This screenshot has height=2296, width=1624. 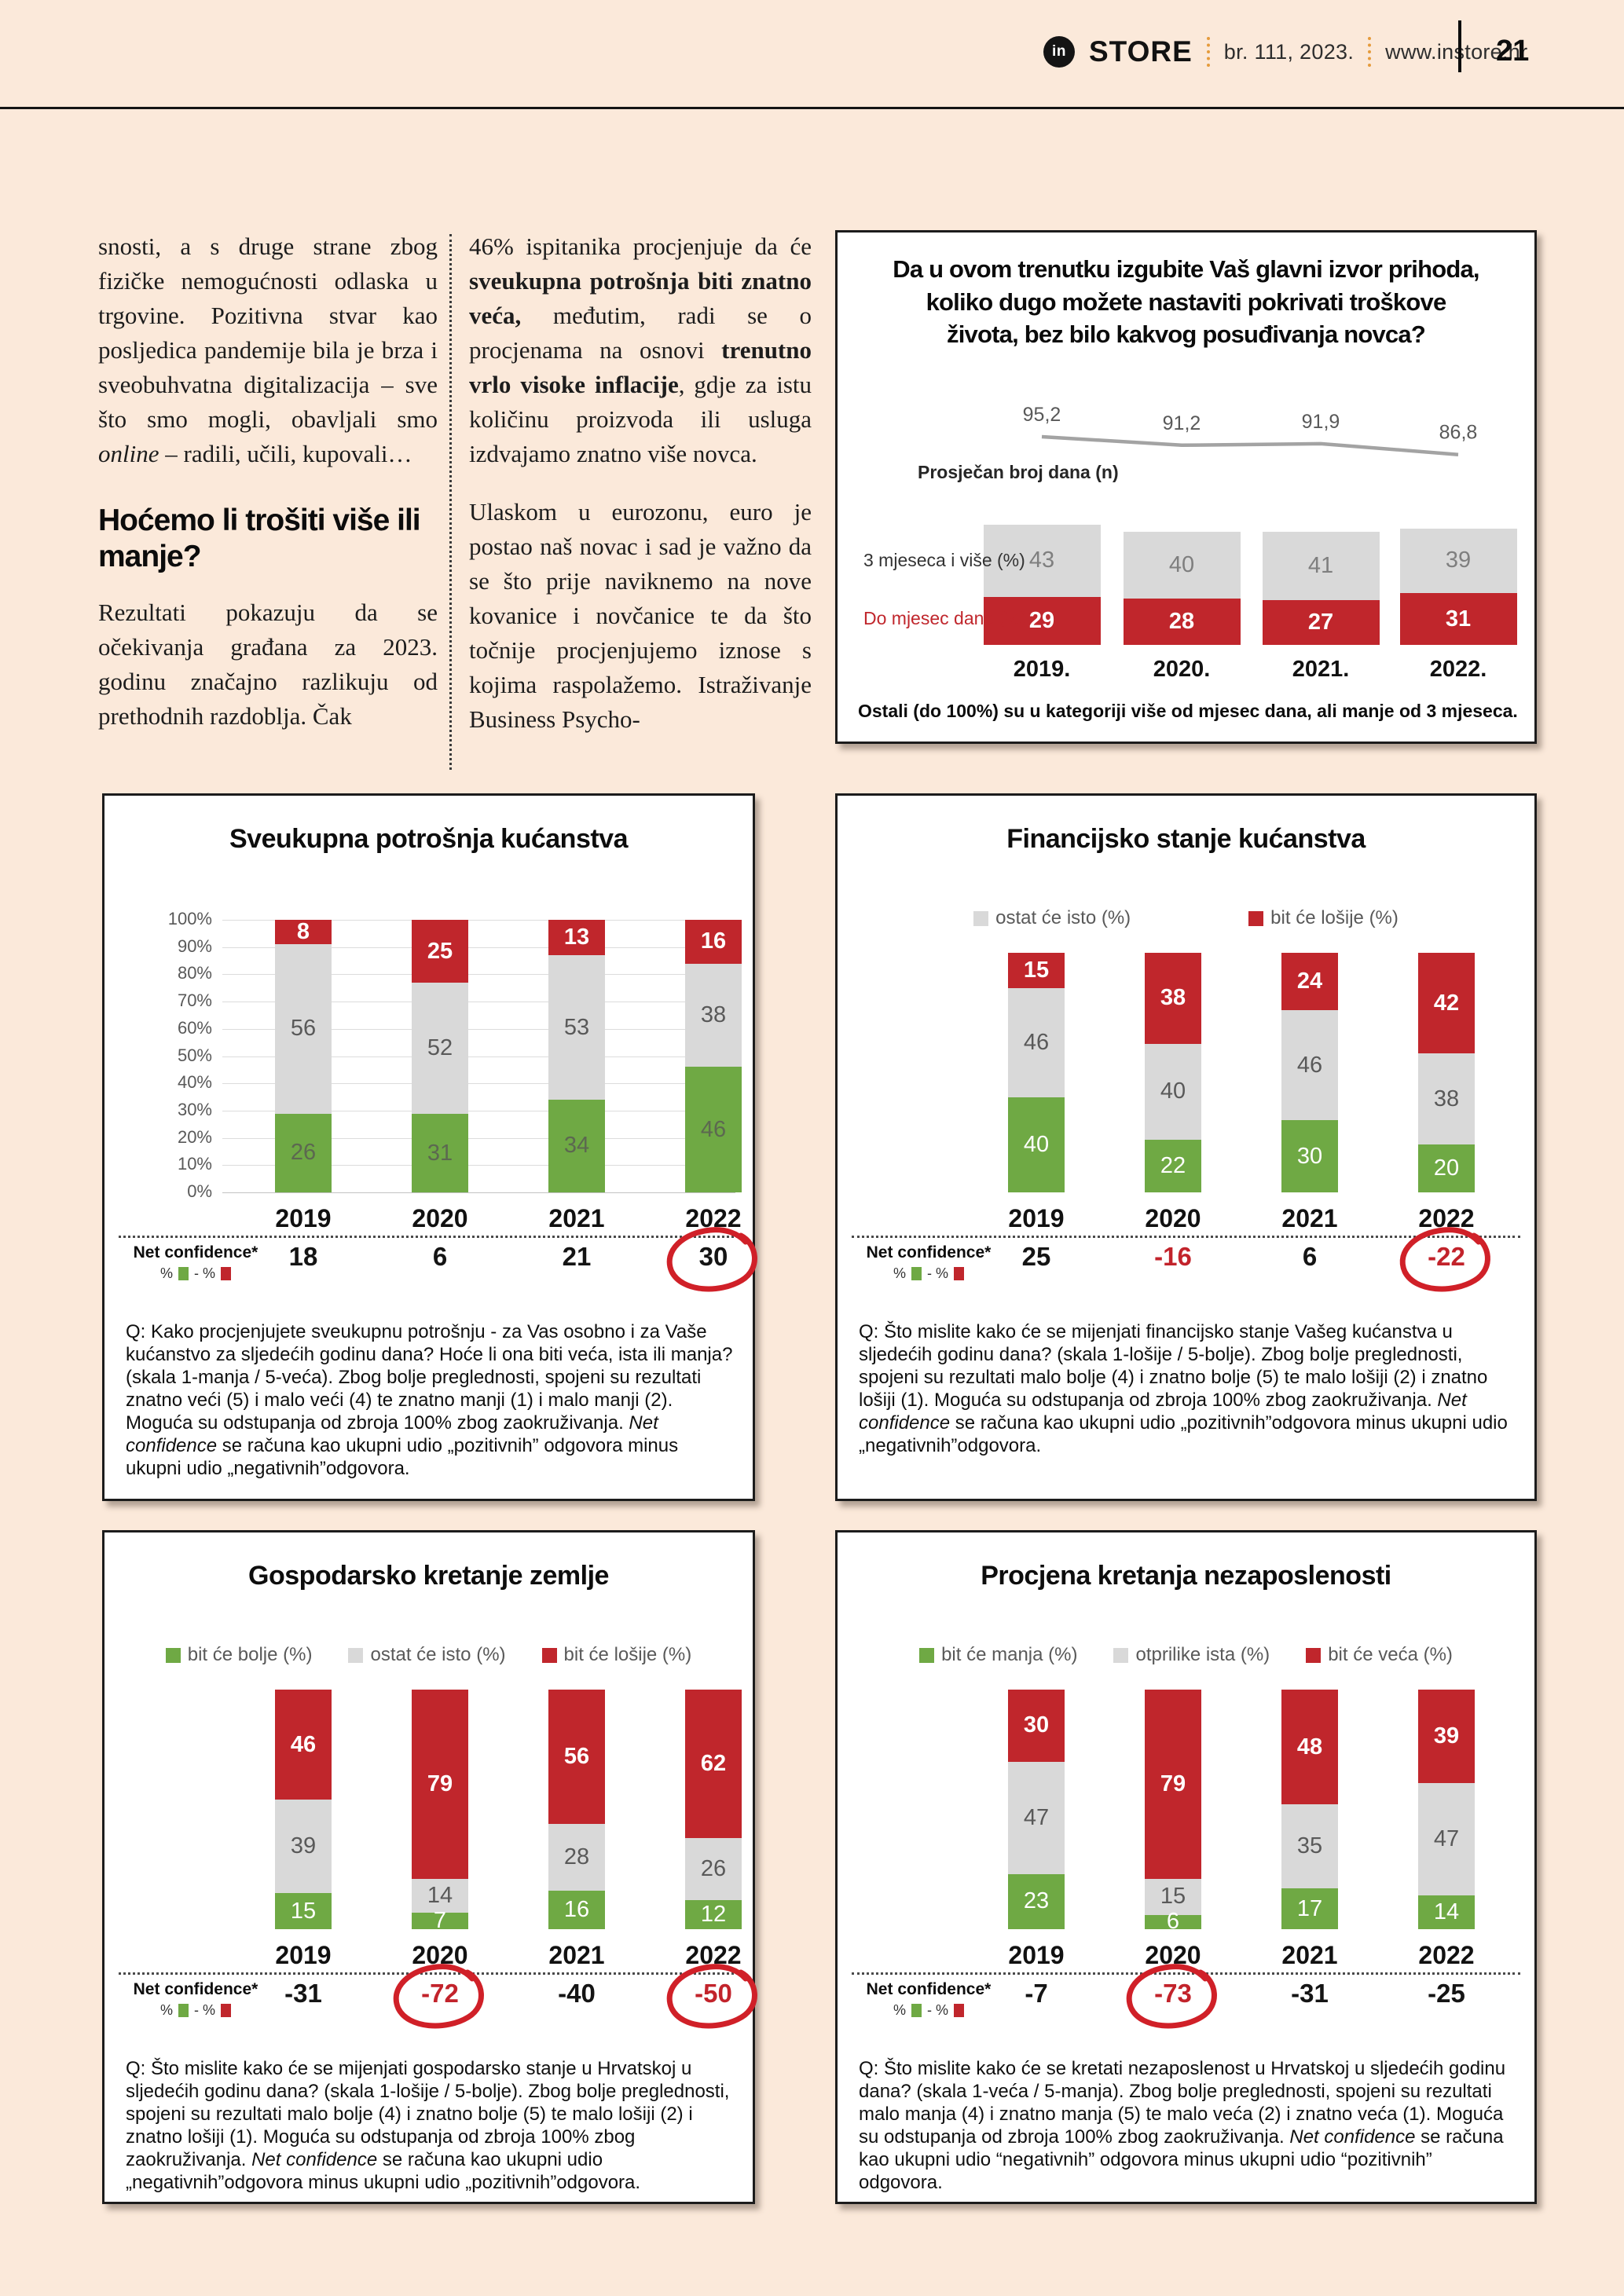 I want to click on chart-title: Financijsko stanje kućanstva, so click(x=1186, y=839).